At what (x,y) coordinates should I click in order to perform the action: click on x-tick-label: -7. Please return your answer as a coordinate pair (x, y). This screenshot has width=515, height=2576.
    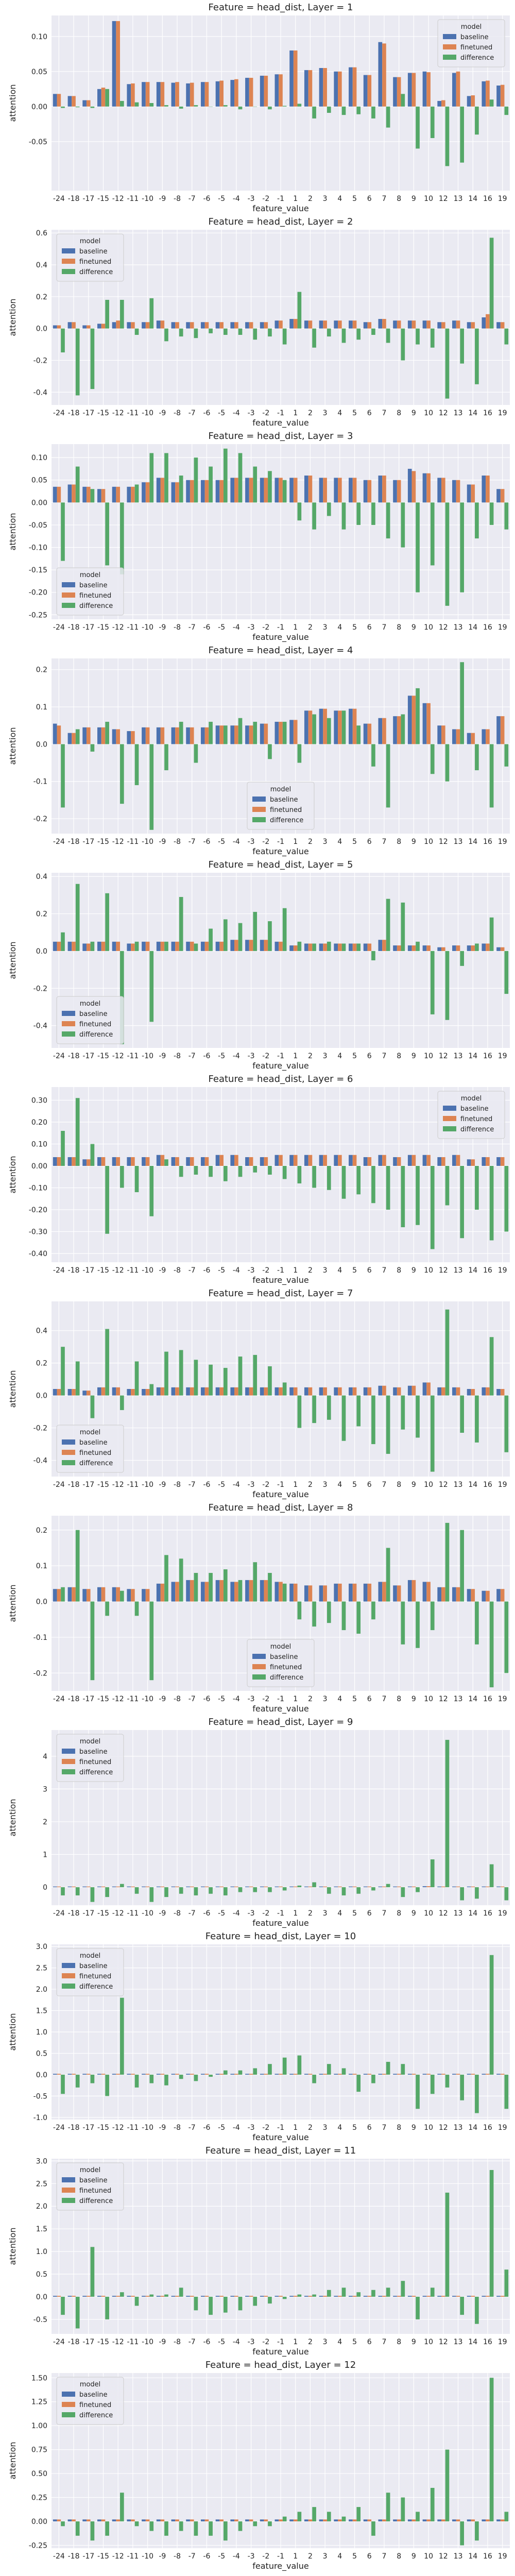
    Looking at the image, I should click on (192, 1271).